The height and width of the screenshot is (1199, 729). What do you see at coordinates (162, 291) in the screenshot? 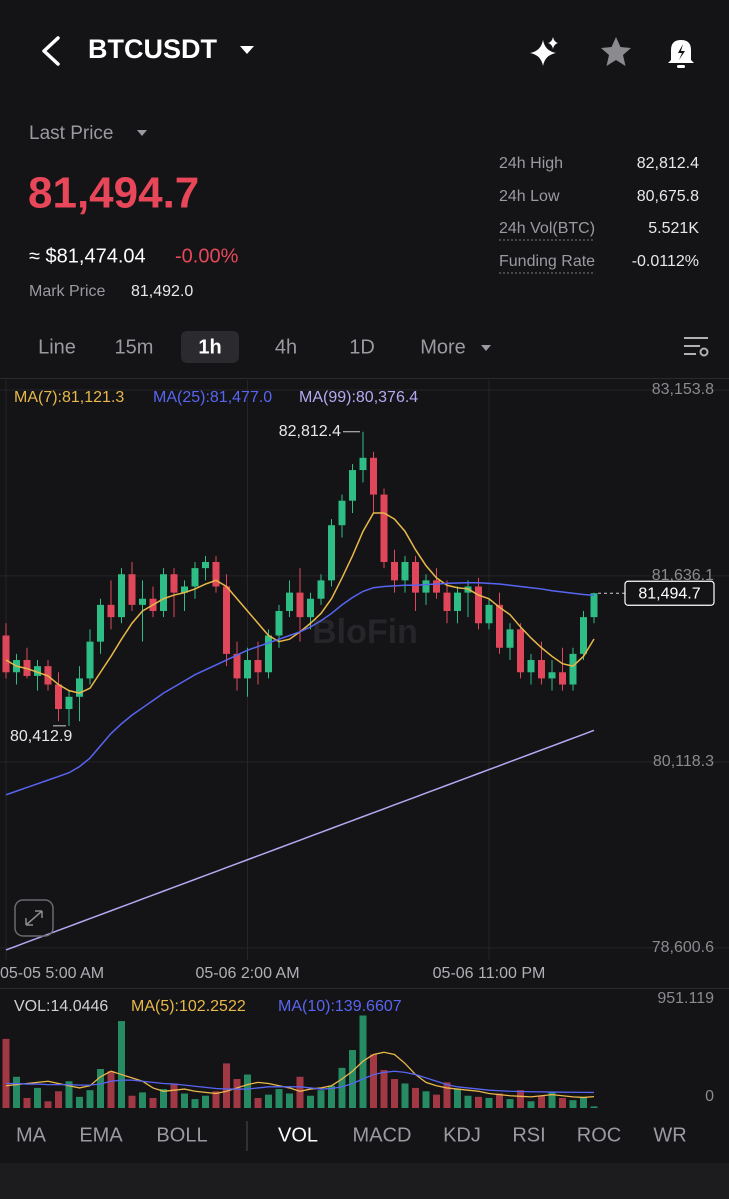
I see `mark-price: 81,492.0` at bounding box center [162, 291].